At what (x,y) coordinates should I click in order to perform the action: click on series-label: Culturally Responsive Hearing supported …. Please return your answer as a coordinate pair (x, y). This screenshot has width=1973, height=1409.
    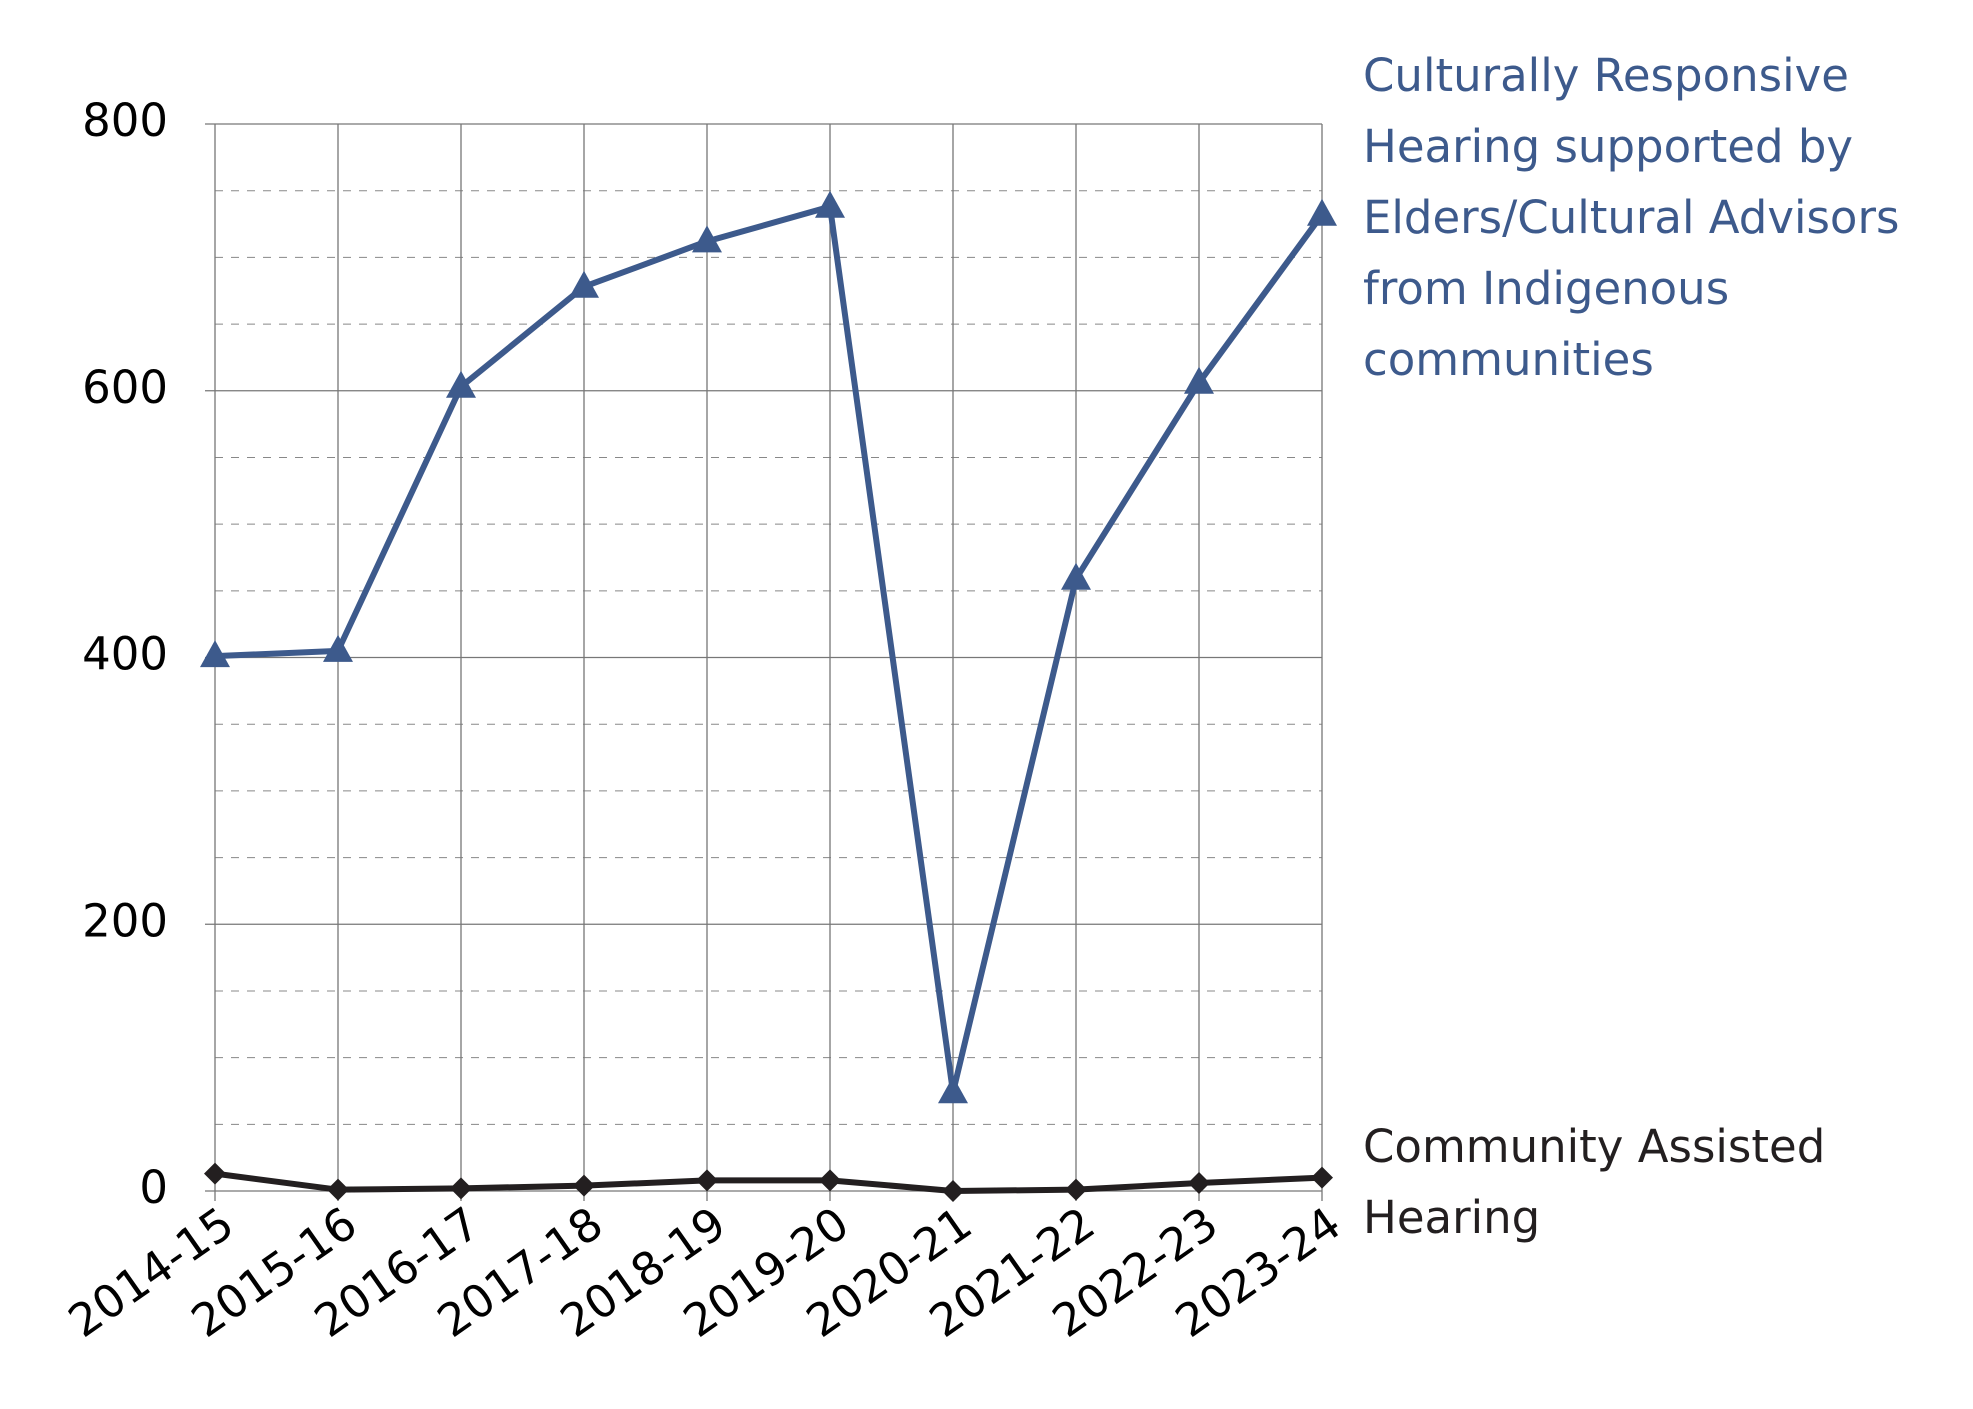
    Looking at the image, I should click on (1631, 217).